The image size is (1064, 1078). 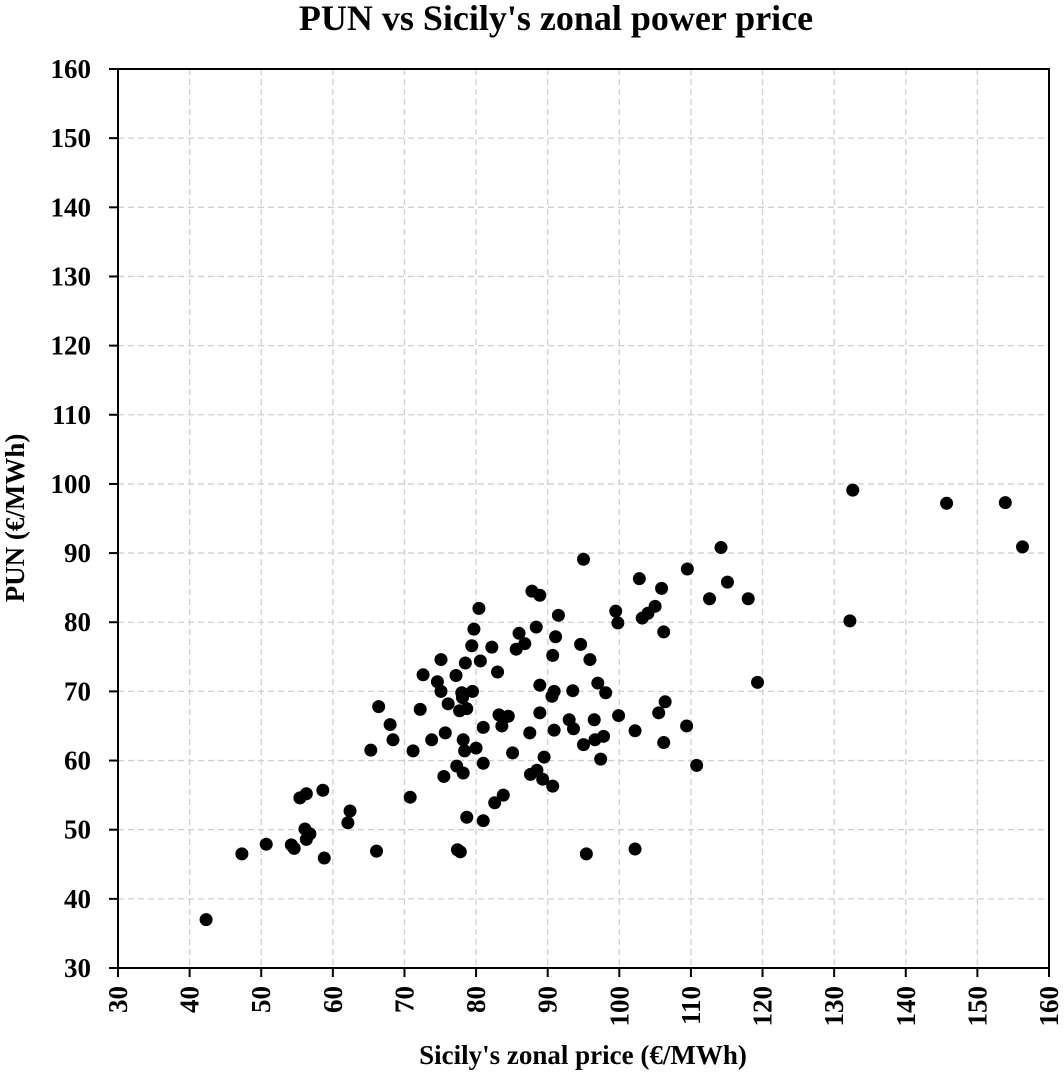 What do you see at coordinates (583, 997) in the screenshot?
I see `x-axis-ticks: 30 40 50 60 70 80 90 100 110 120 130 140 150 160` at bounding box center [583, 997].